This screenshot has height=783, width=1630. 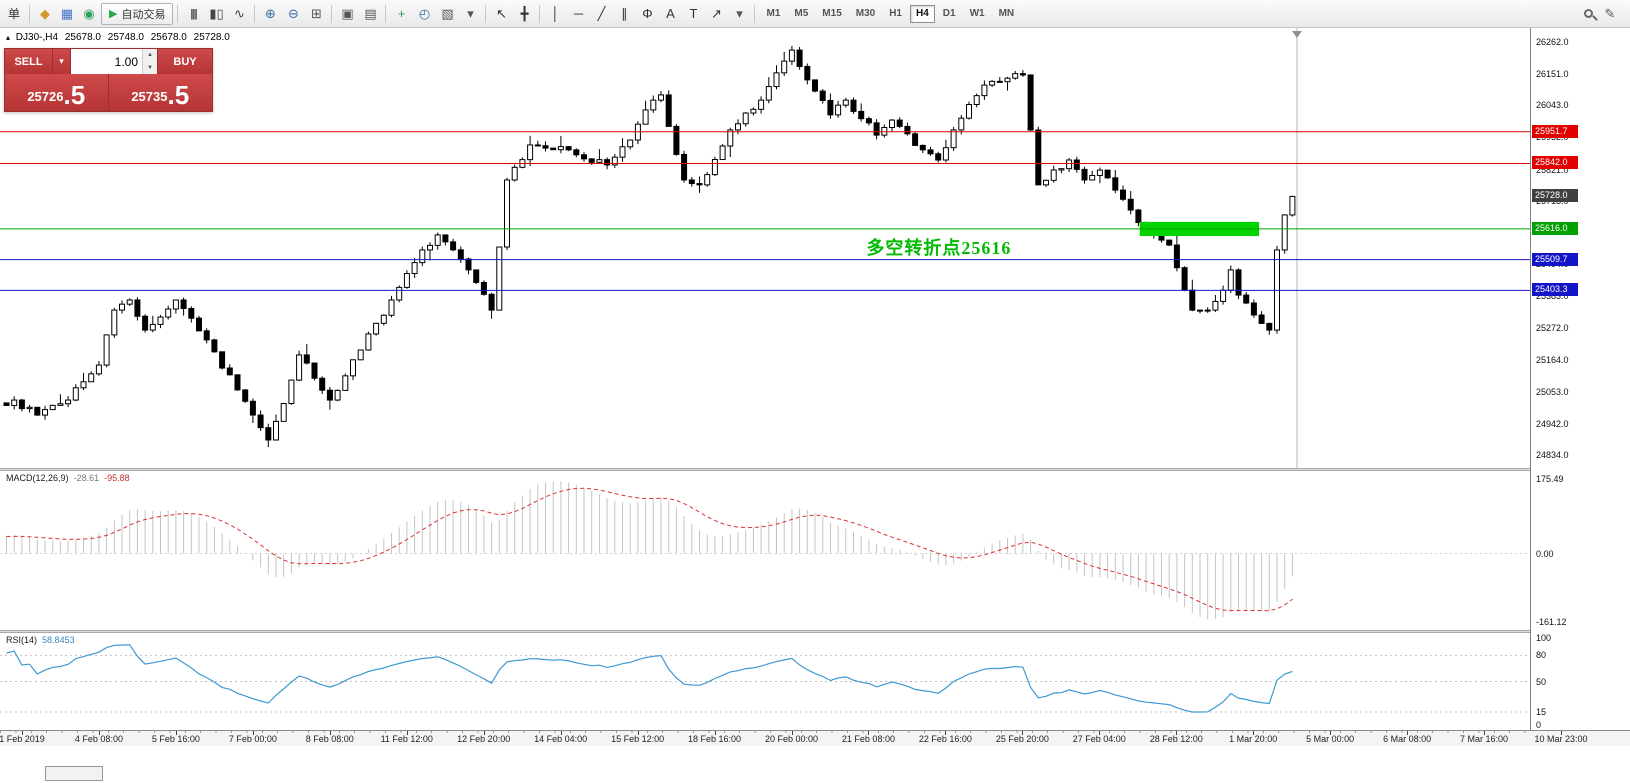 What do you see at coordinates (406, 739) in the screenshot?
I see `time-axis-label: 11 Feb 12:00` at bounding box center [406, 739].